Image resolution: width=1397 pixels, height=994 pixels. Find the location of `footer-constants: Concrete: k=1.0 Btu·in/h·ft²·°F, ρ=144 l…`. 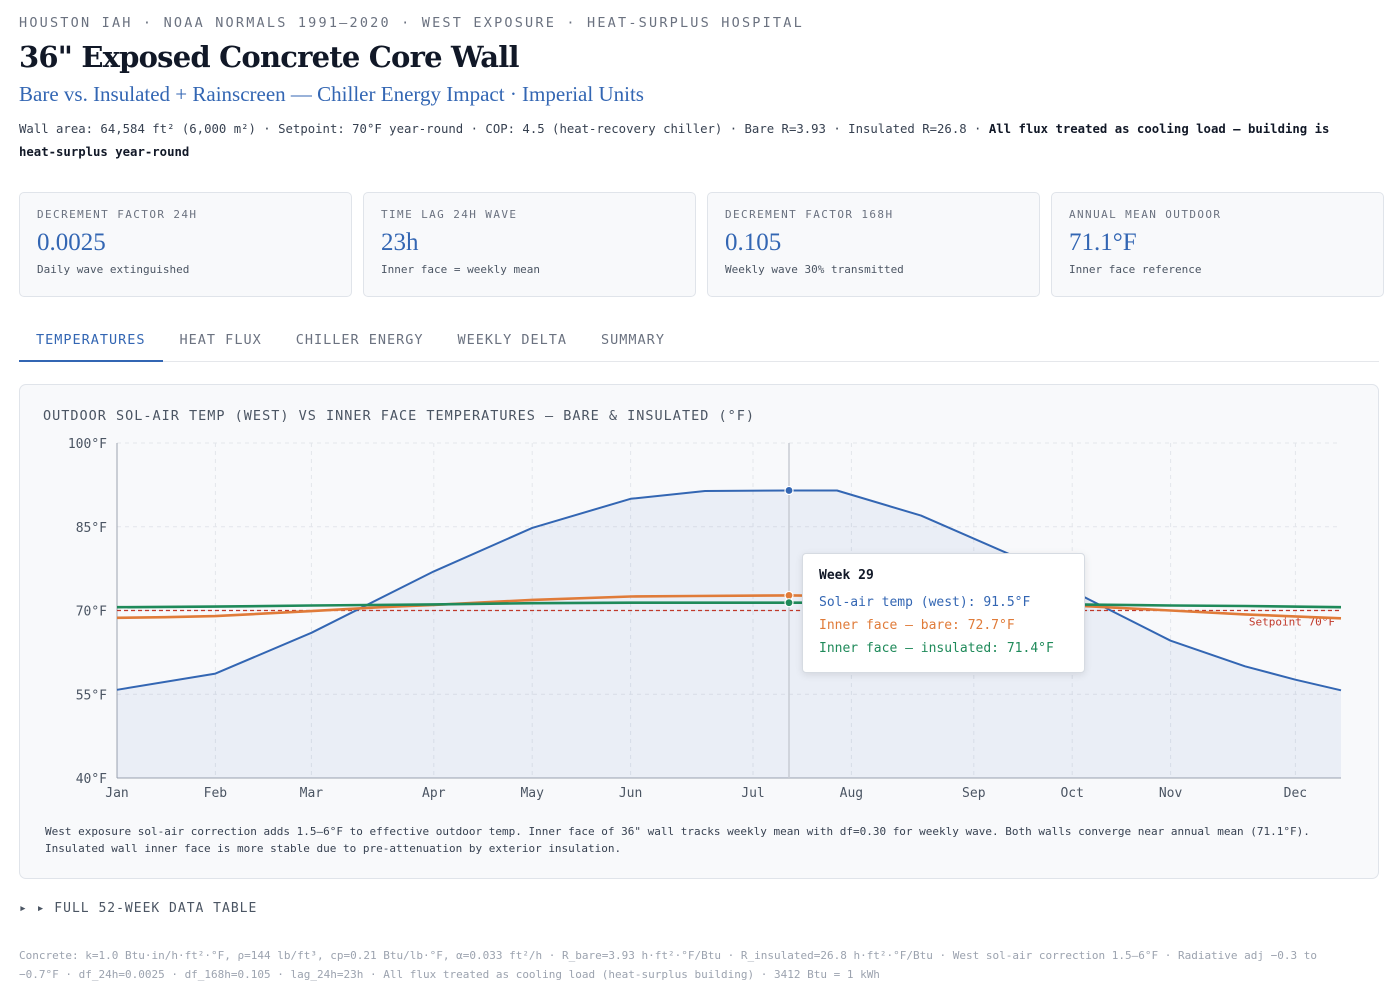

footer-constants: Concrete: k=1.0 Btu·in/h·ft²·°F, ρ=144 l… is located at coordinates (668, 965).